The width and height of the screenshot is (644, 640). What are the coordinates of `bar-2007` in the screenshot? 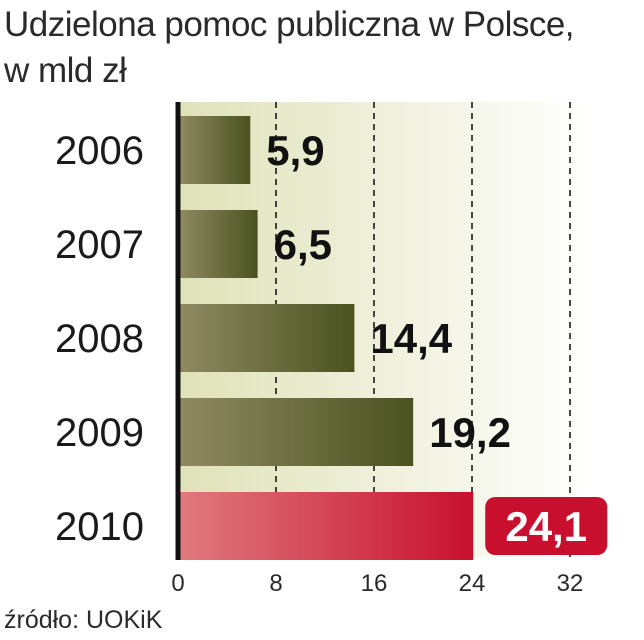 It's located at (218, 244).